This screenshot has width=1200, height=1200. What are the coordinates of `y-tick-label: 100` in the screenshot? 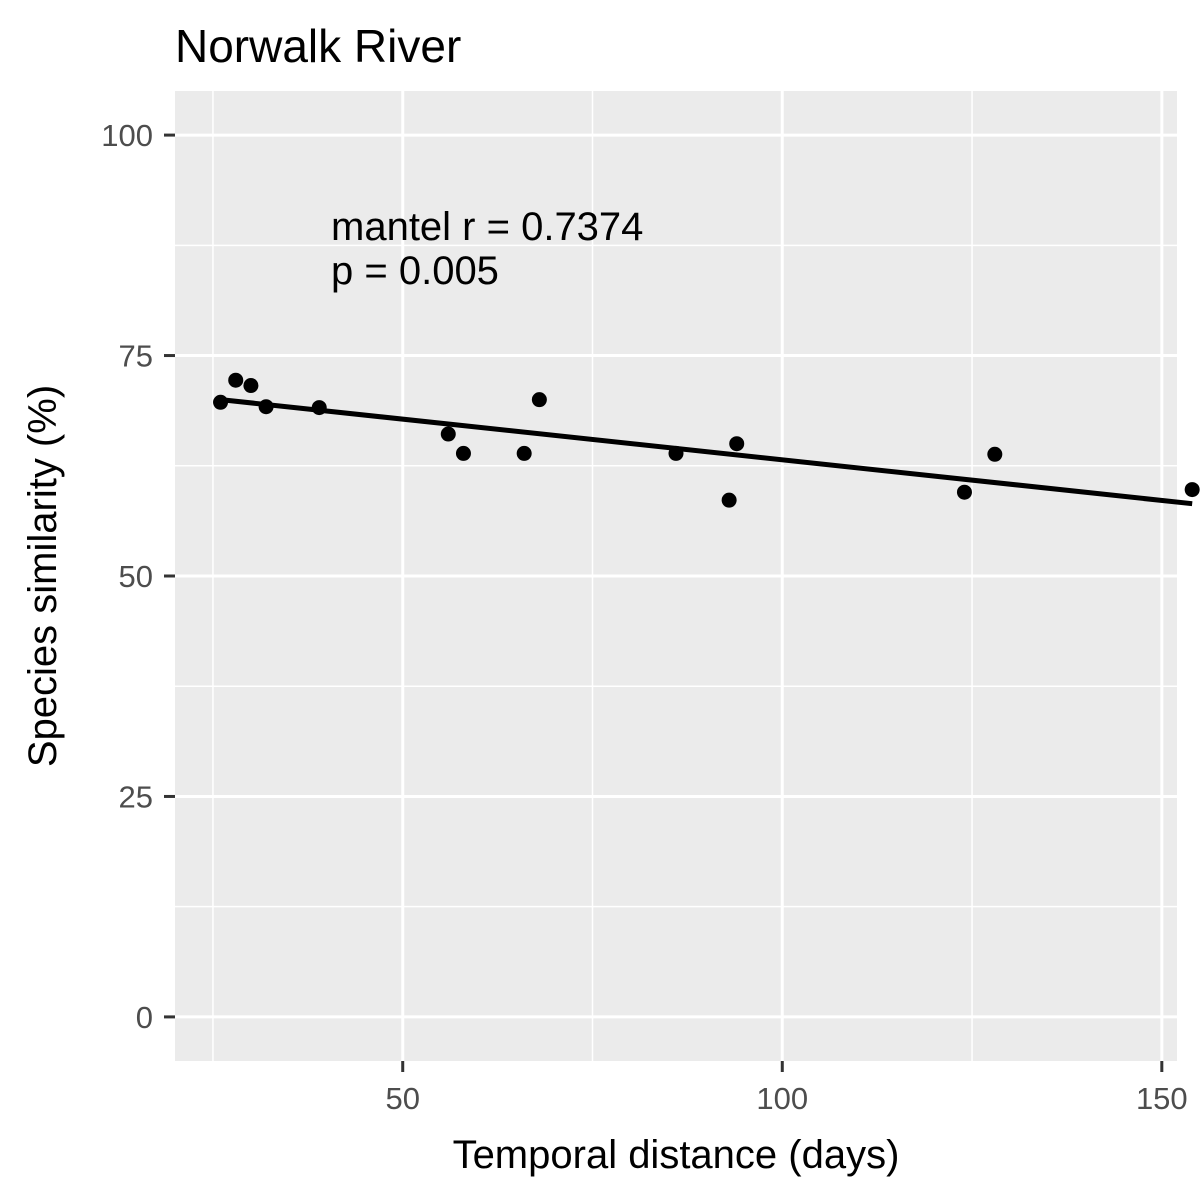 It's located at (127, 135).